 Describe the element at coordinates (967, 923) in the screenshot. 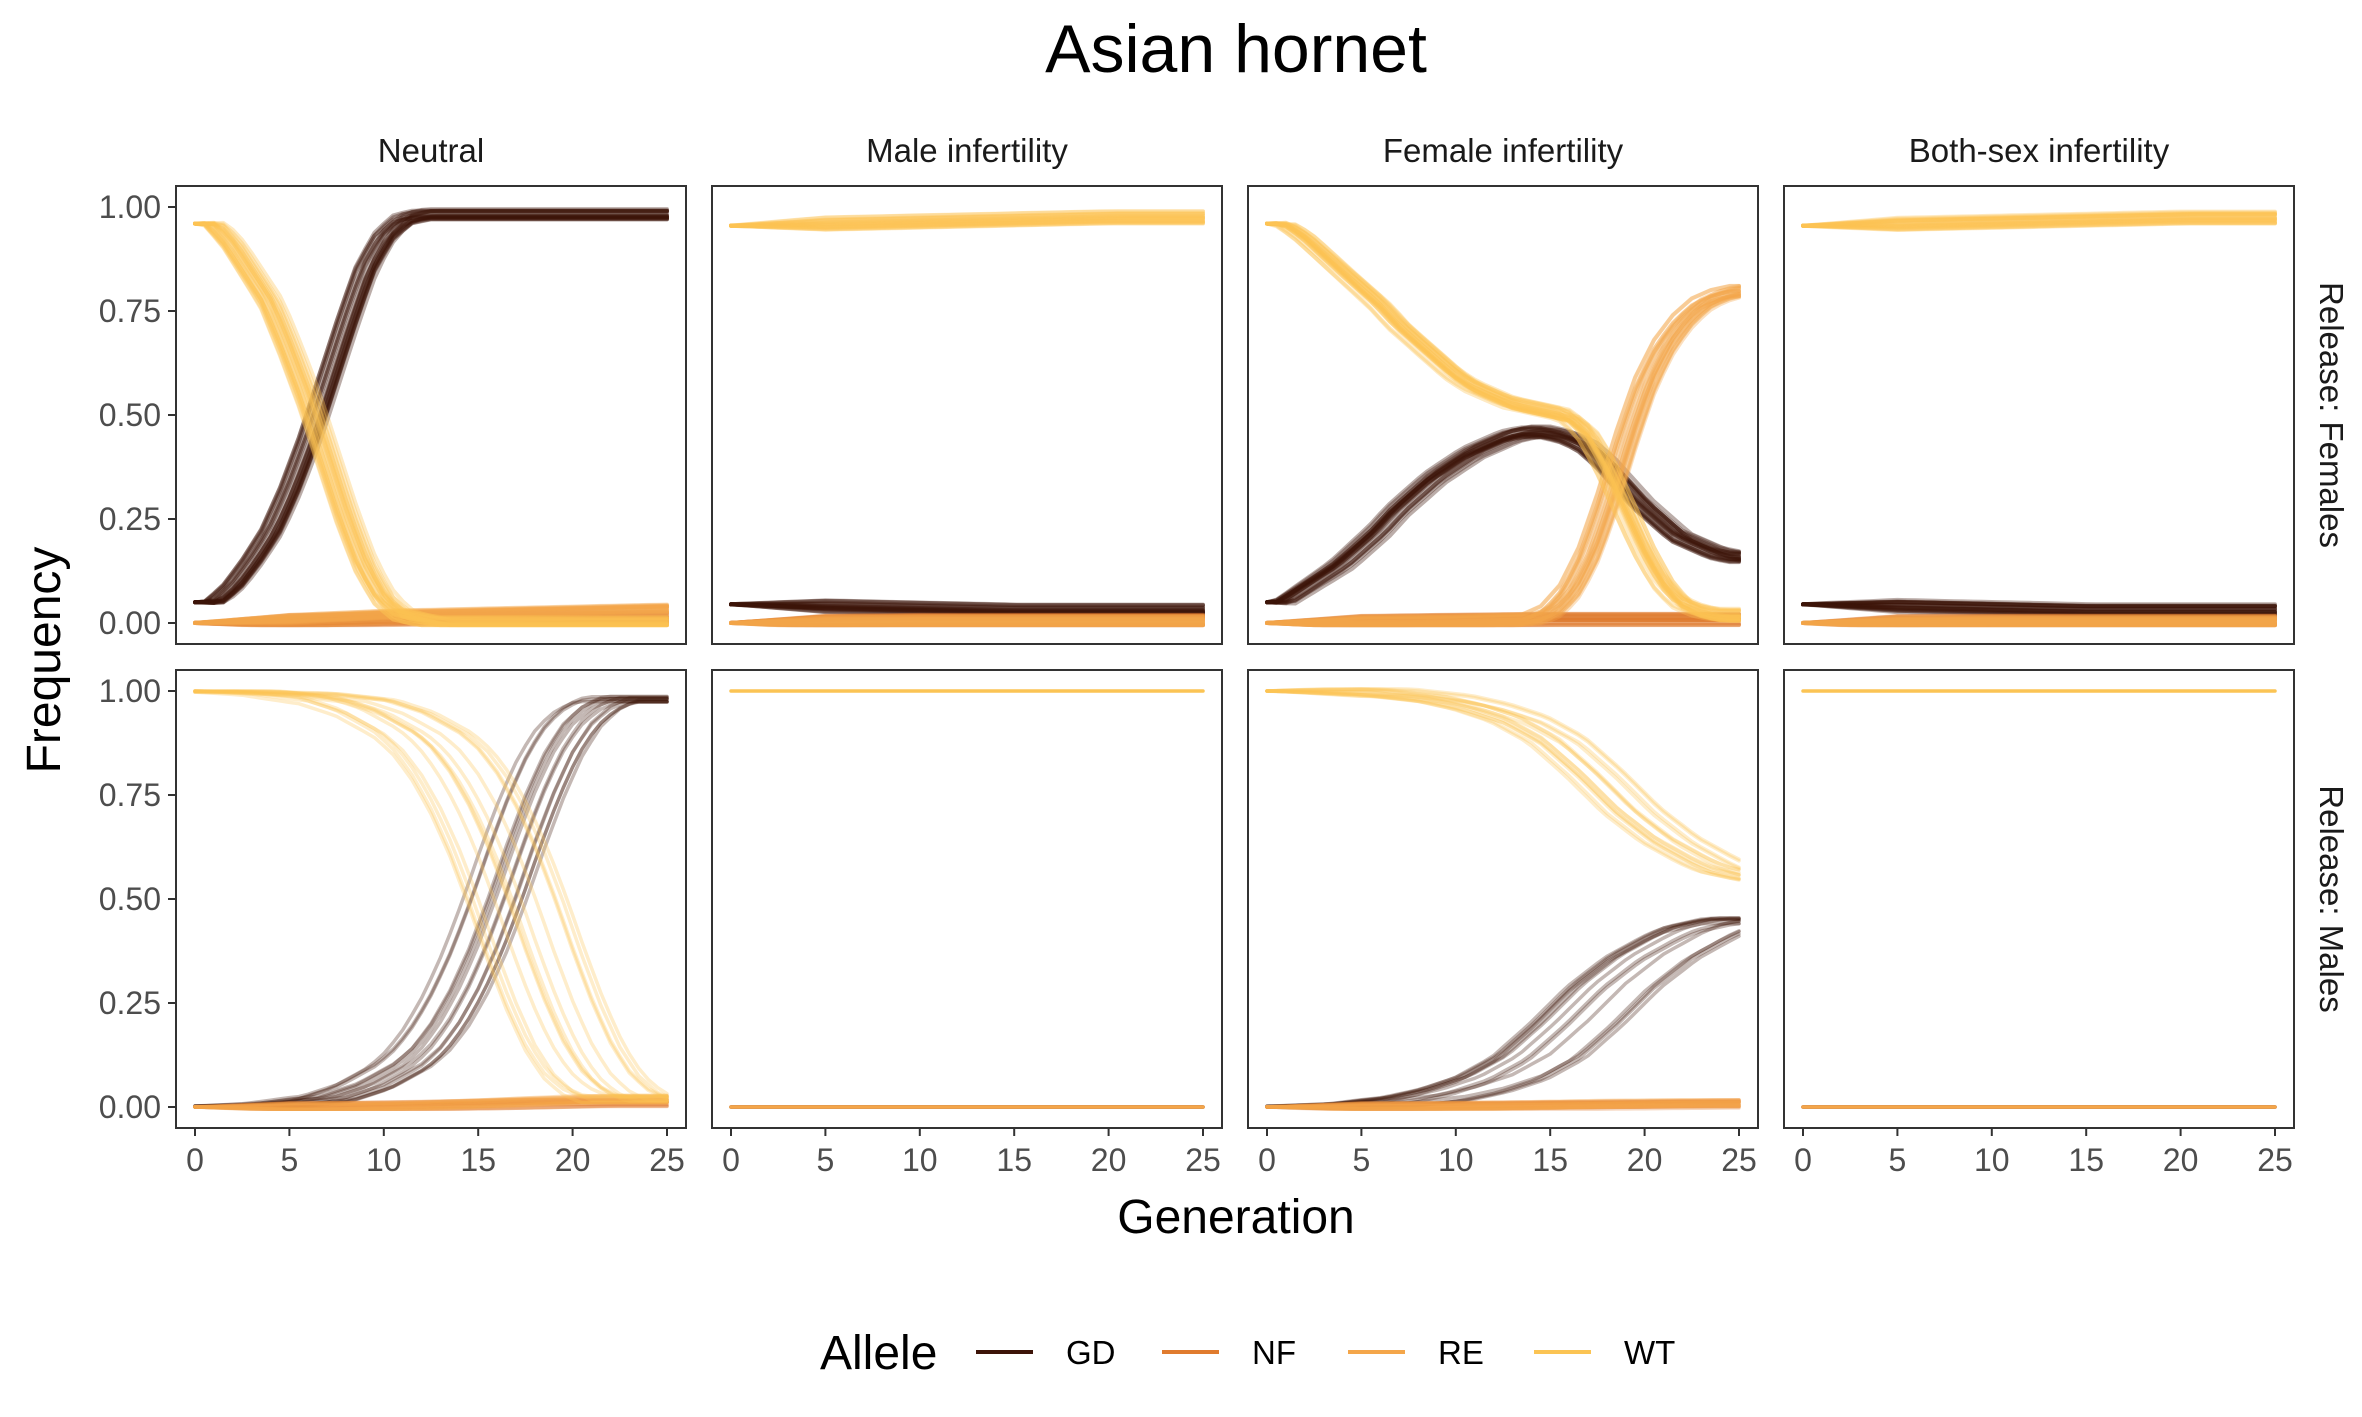

I see `panel-release-males-male-infertility: 0 5 10 15 20 25` at that location.